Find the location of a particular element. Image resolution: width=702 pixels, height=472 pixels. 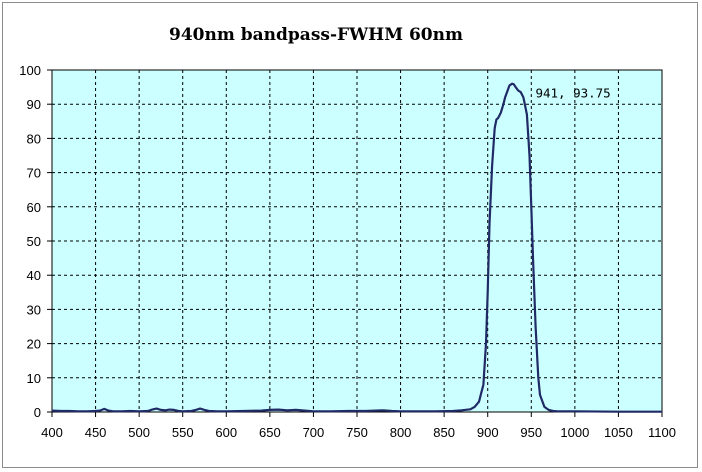

y-axis: 0 10 20 30 40 50 60 70 80 90 100 is located at coordinates (35, 241).